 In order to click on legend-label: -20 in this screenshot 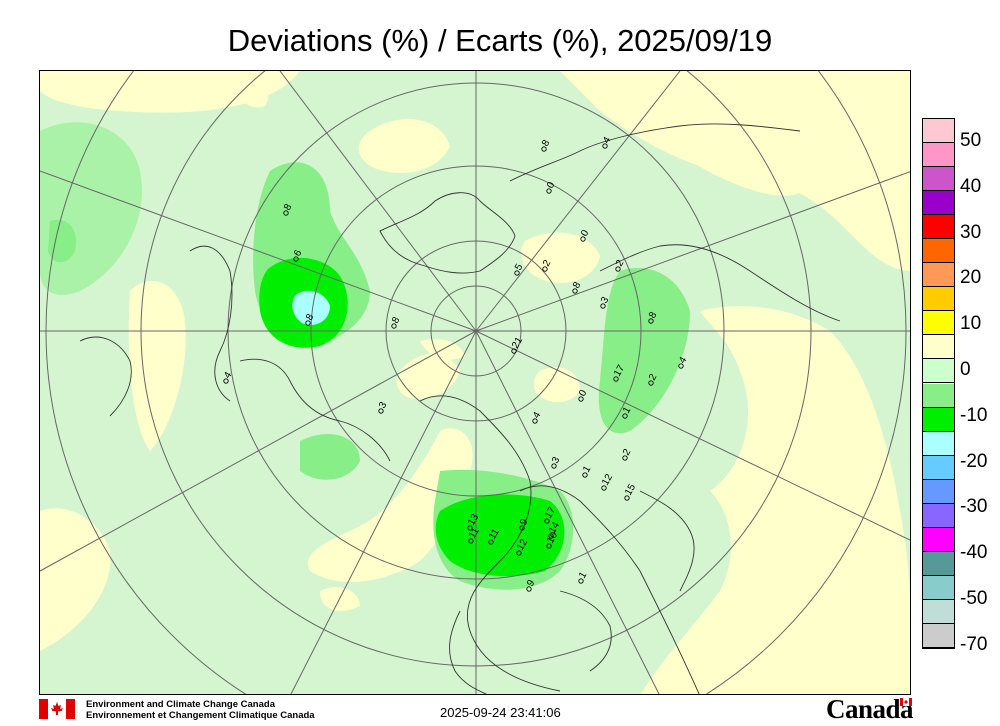, I will do `click(974, 461)`.